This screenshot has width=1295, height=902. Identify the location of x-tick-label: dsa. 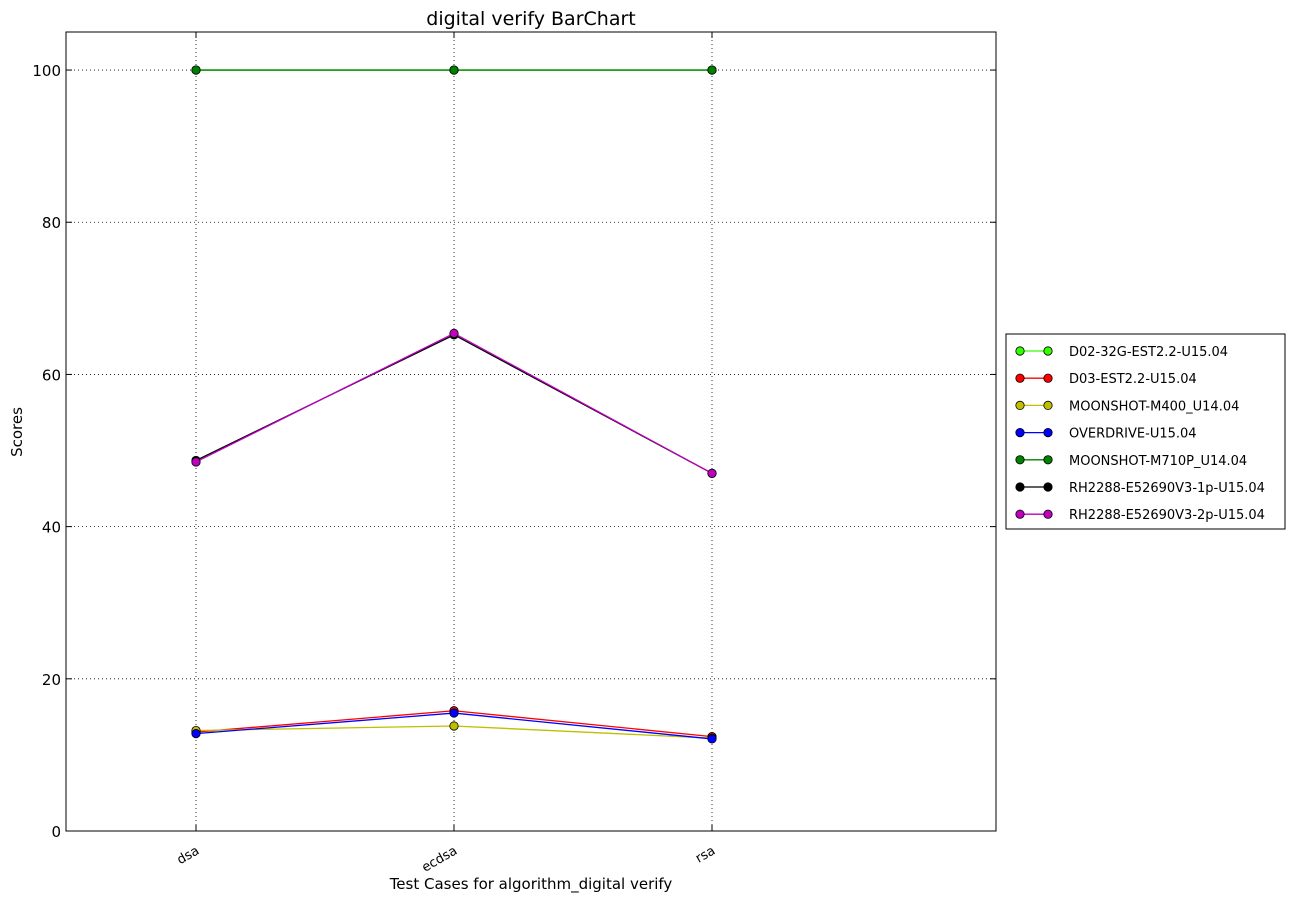
(188, 855).